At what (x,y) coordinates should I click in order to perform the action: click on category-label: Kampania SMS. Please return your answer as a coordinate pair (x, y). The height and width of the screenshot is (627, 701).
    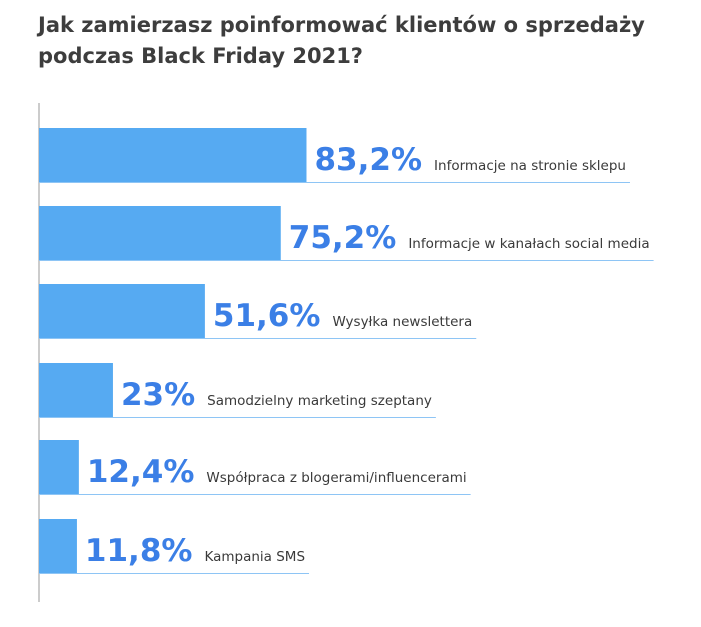
    Looking at the image, I should click on (254, 557).